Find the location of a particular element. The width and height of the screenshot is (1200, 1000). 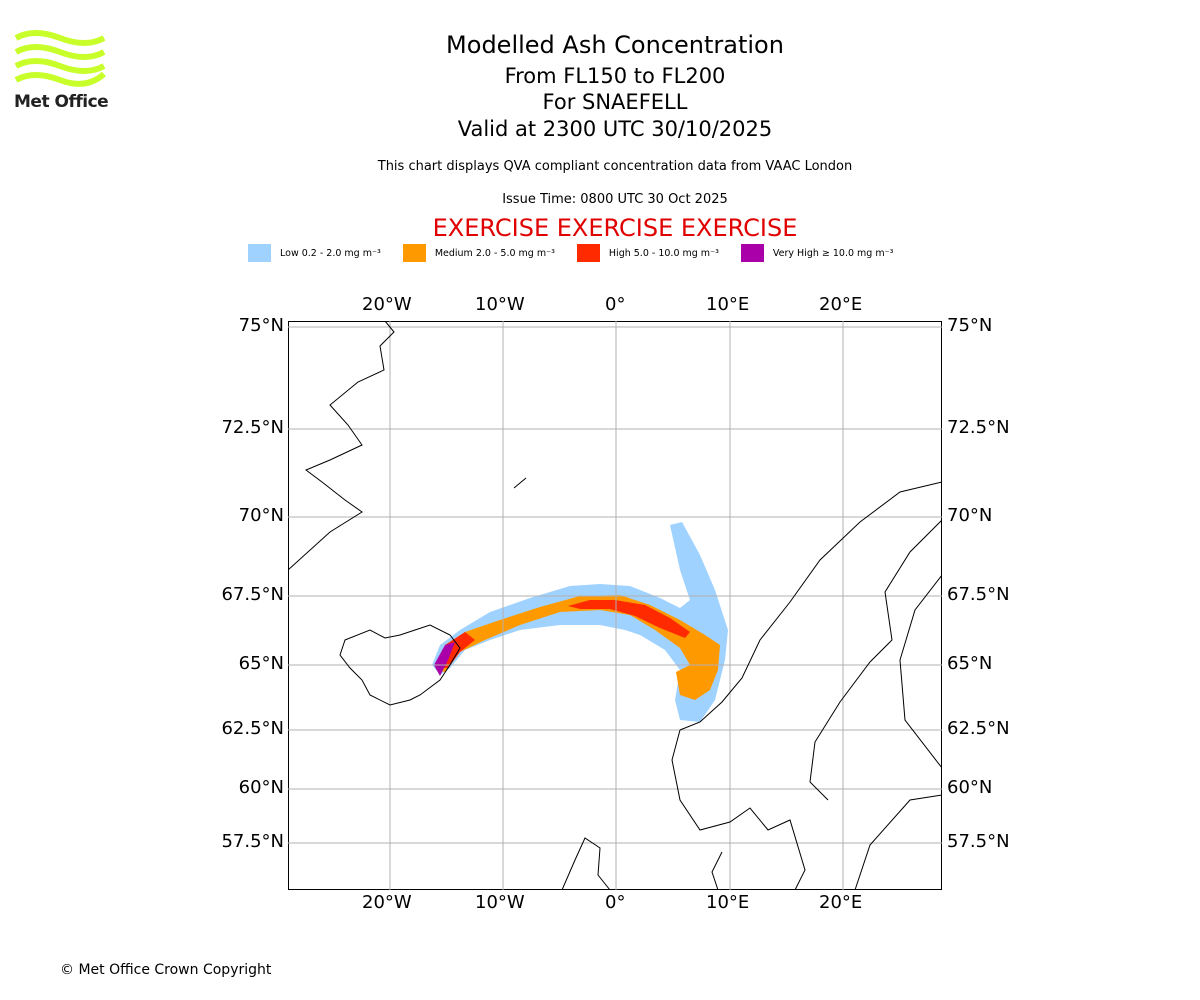

legend-label: Very High ≥ 10.0 mg m⁻³ is located at coordinates (833, 253).